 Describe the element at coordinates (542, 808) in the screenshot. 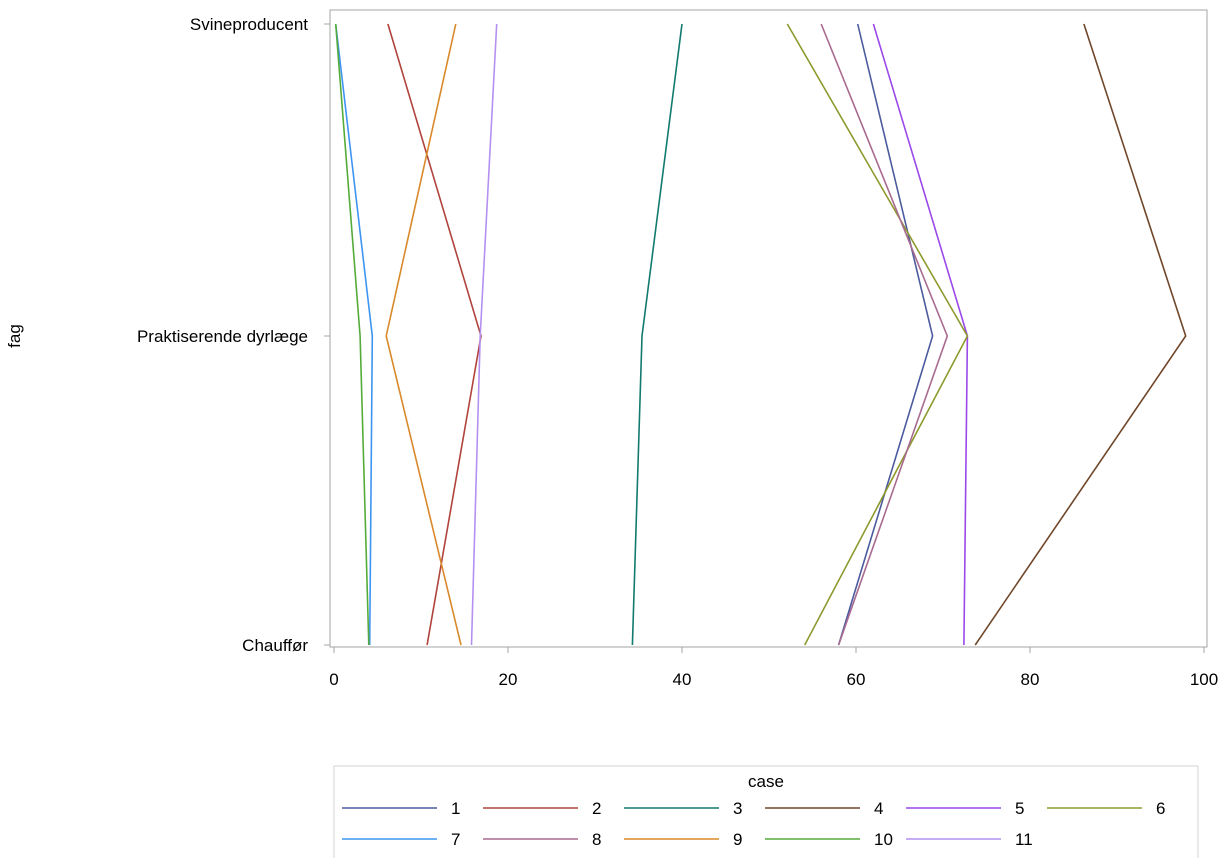

I see `legend-item-2: 2` at that location.